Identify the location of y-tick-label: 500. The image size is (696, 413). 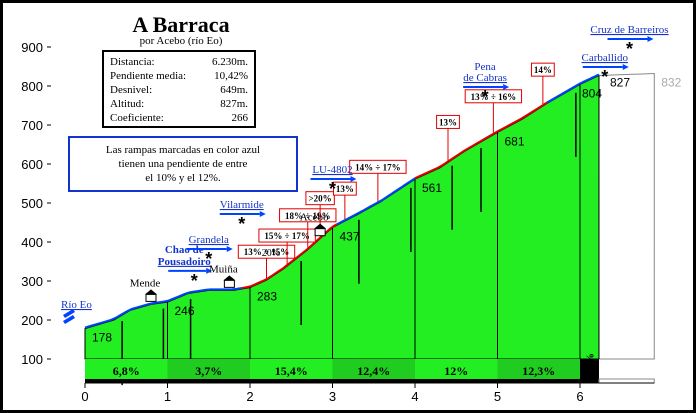
(32, 203).